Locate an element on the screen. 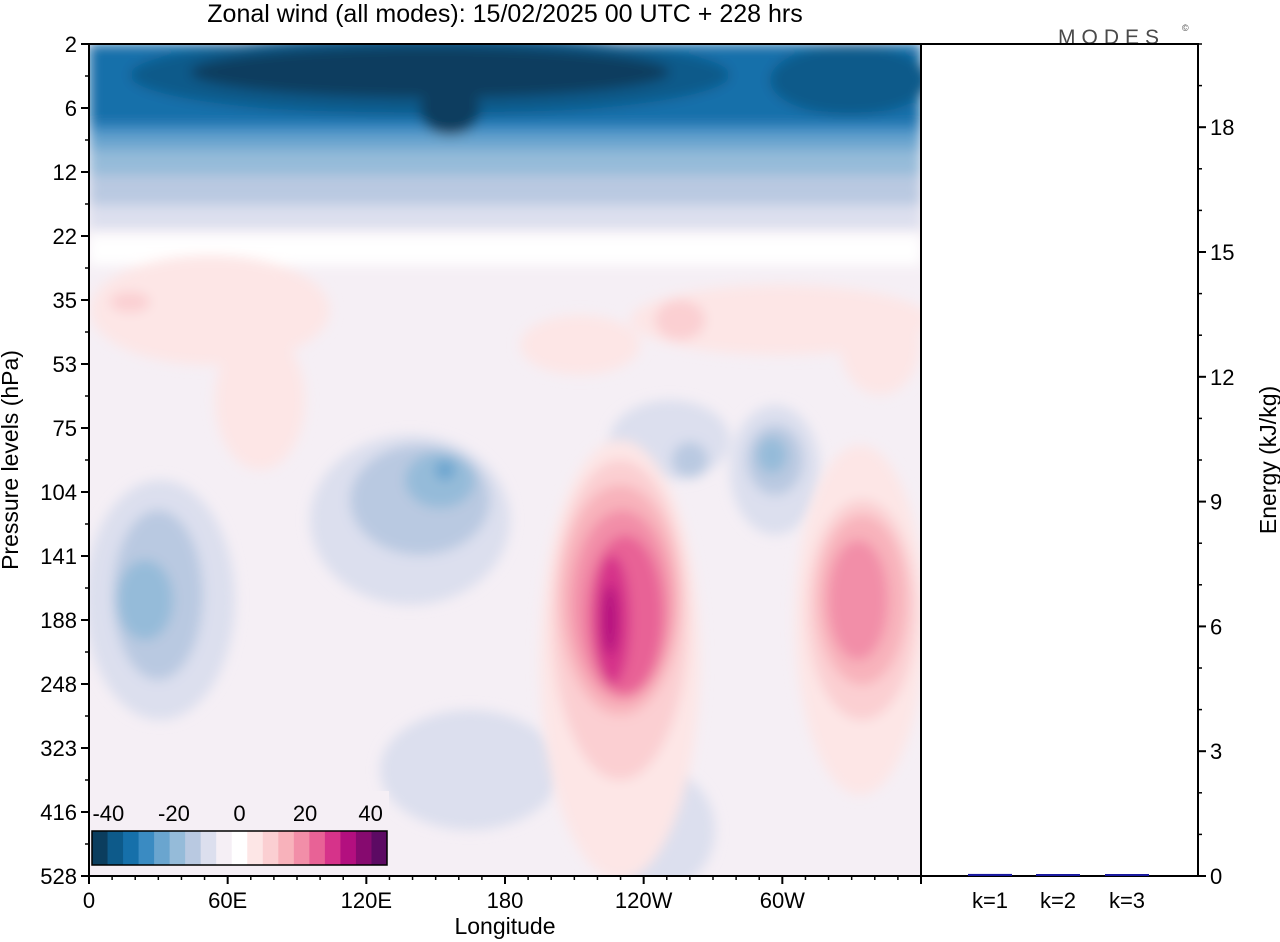 This screenshot has width=1280, height=942. longitude-axis: 0 60E 120E 180 120W 60W is located at coordinates (502, 894).